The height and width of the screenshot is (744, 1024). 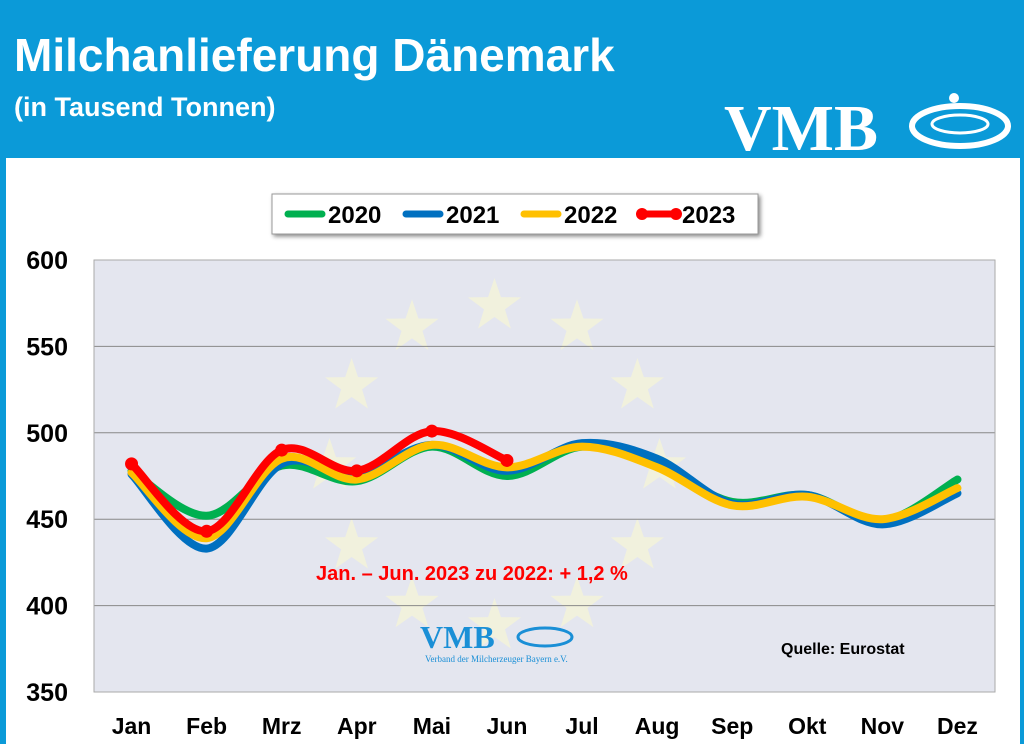 I want to click on legend-item-2020: 2020, so click(x=332, y=215).